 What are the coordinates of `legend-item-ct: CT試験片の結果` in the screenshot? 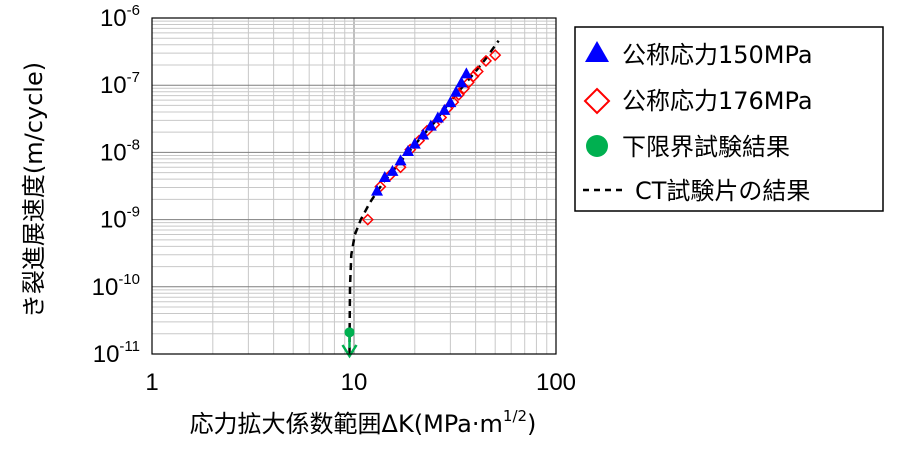 It's located at (696, 191).